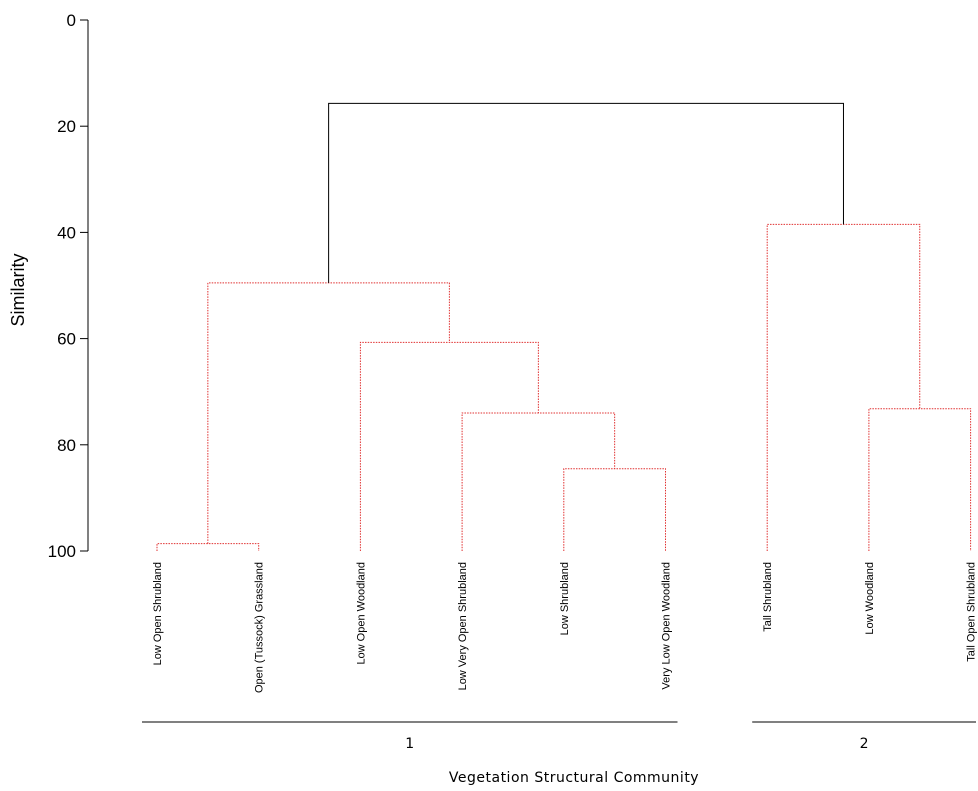 The height and width of the screenshot is (791, 978). What do you see at coordinates (260, 627) in the screenshot?
I see `leaf-label: Open (Tussock) Grassland` at bounding box center [260, 627].